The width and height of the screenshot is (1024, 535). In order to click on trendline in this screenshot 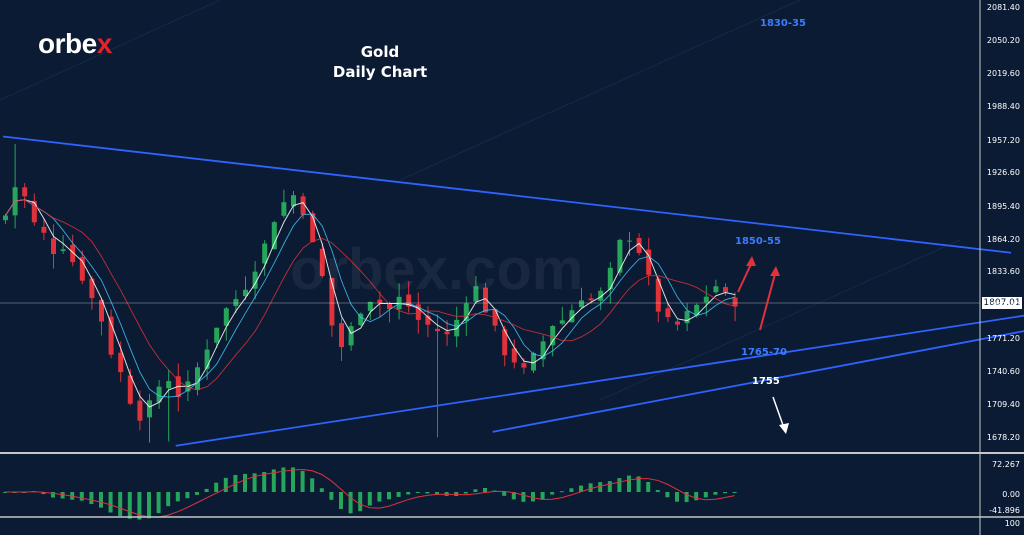, I will do `click(758, 381)`.